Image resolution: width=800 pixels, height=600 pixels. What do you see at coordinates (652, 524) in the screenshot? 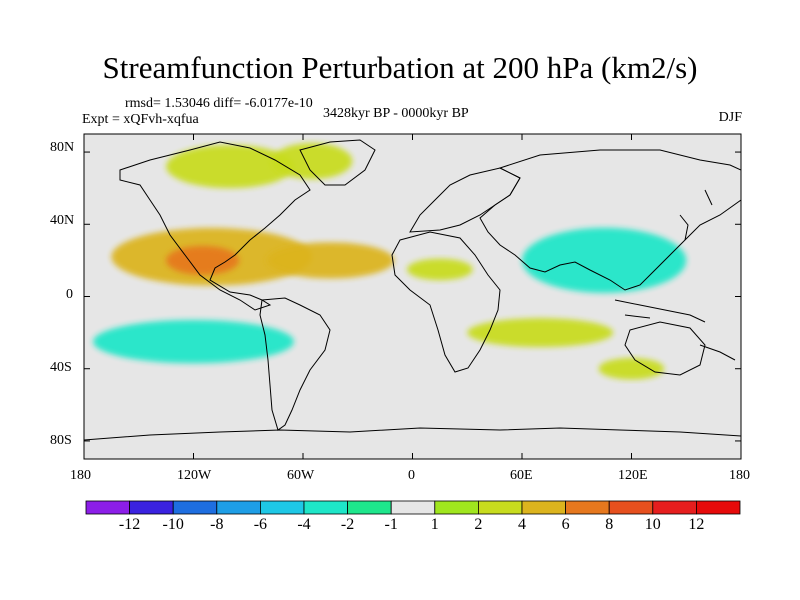
I see `colorbar-label-12: 10` at bounding box center [652, 524].